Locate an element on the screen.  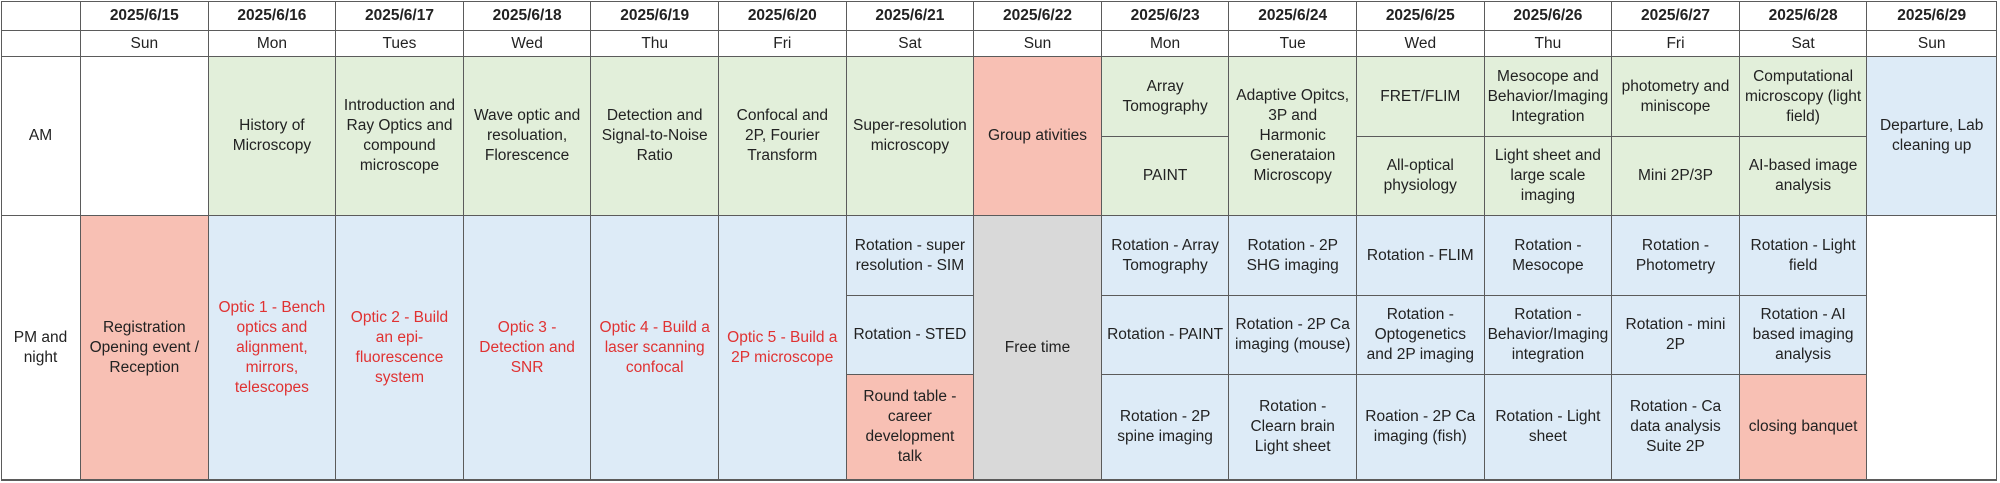
date-header-text: 2025/6/17 is located at coordinates (399, 15).